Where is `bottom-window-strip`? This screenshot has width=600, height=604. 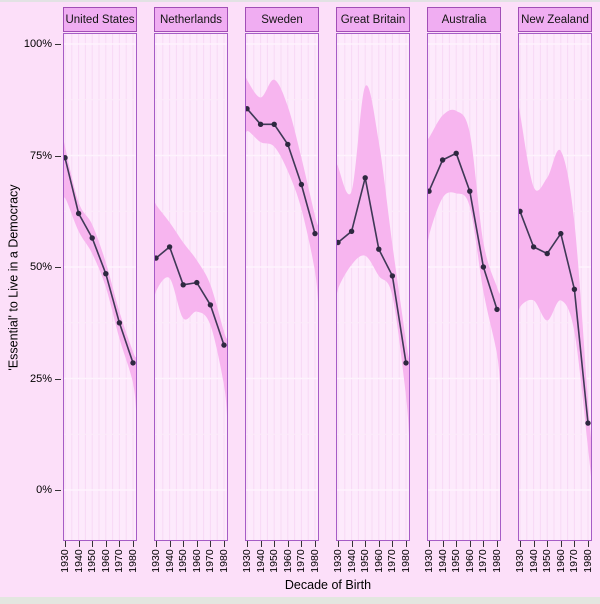
bottom-window-strip is located at coordinates (300, 600).